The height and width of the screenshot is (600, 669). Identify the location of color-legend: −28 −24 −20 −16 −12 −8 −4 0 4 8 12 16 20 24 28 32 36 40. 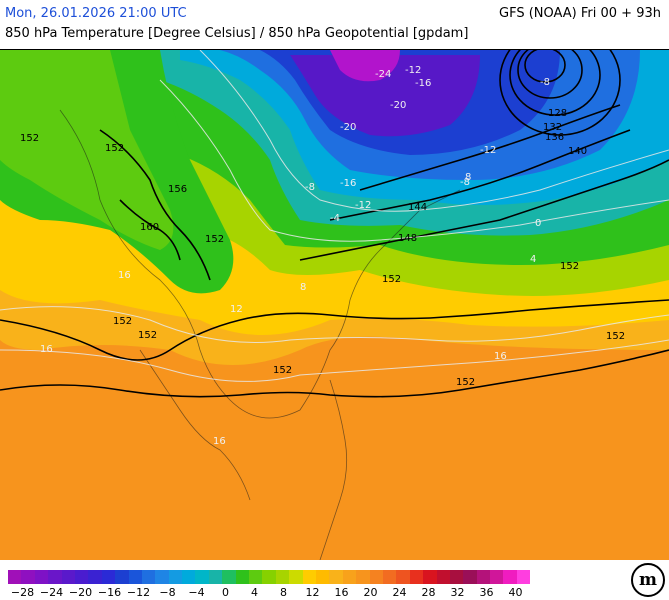
(334, 580).